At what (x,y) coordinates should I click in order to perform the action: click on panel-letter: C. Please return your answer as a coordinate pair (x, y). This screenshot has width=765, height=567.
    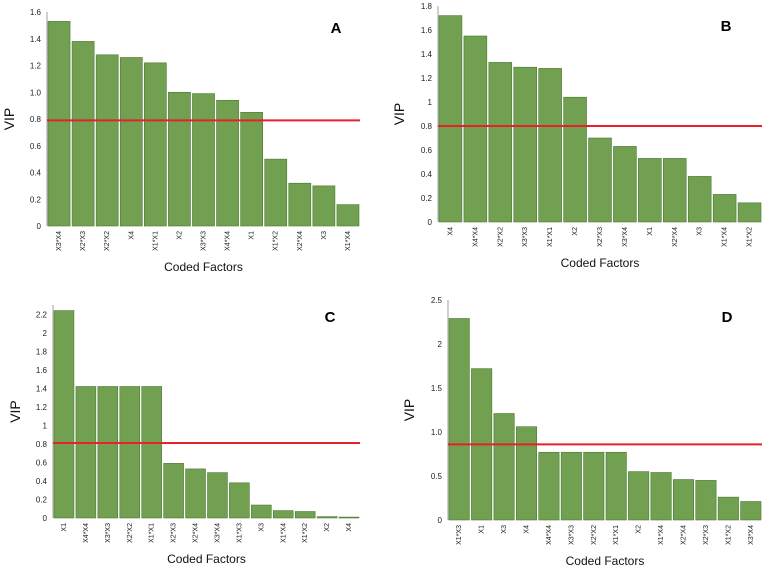
    Looking at the image, I should click on (330, 317).